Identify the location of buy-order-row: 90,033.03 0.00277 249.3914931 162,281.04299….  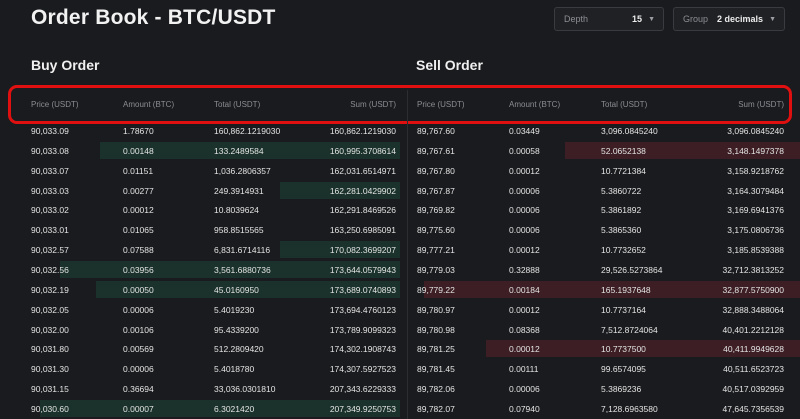
(200, 190).